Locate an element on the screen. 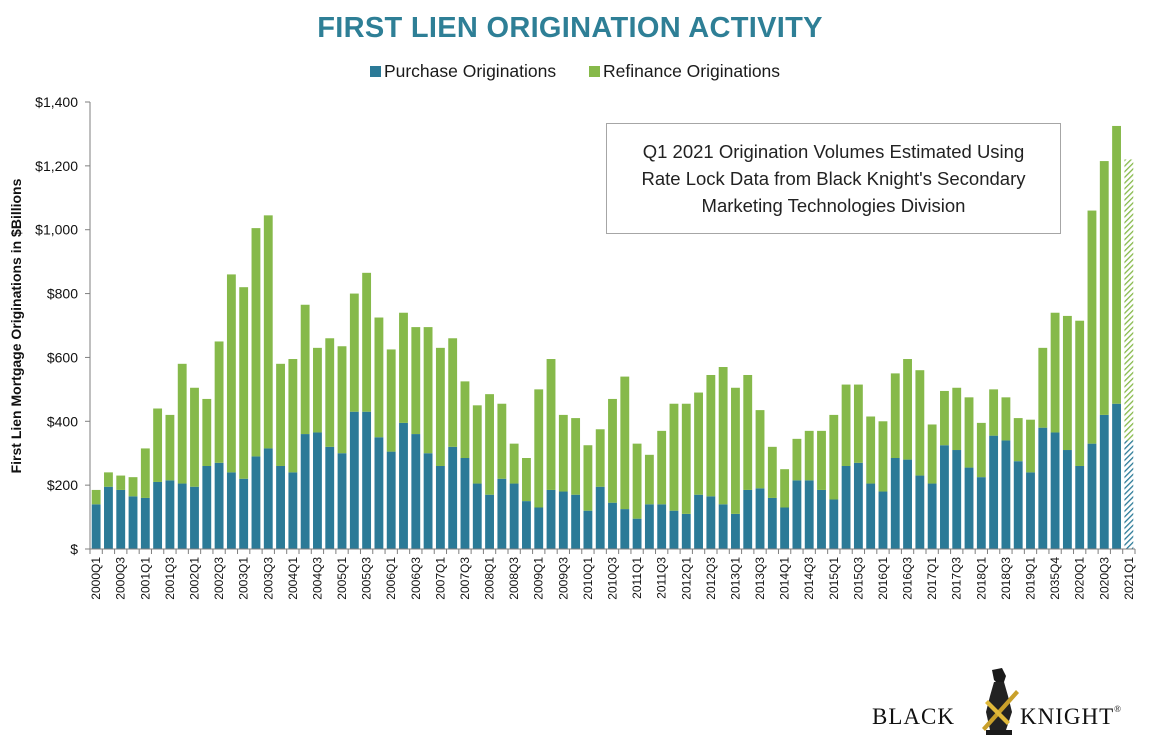  bar-refinance-2004Q1 is located at coordinates (293, 416).